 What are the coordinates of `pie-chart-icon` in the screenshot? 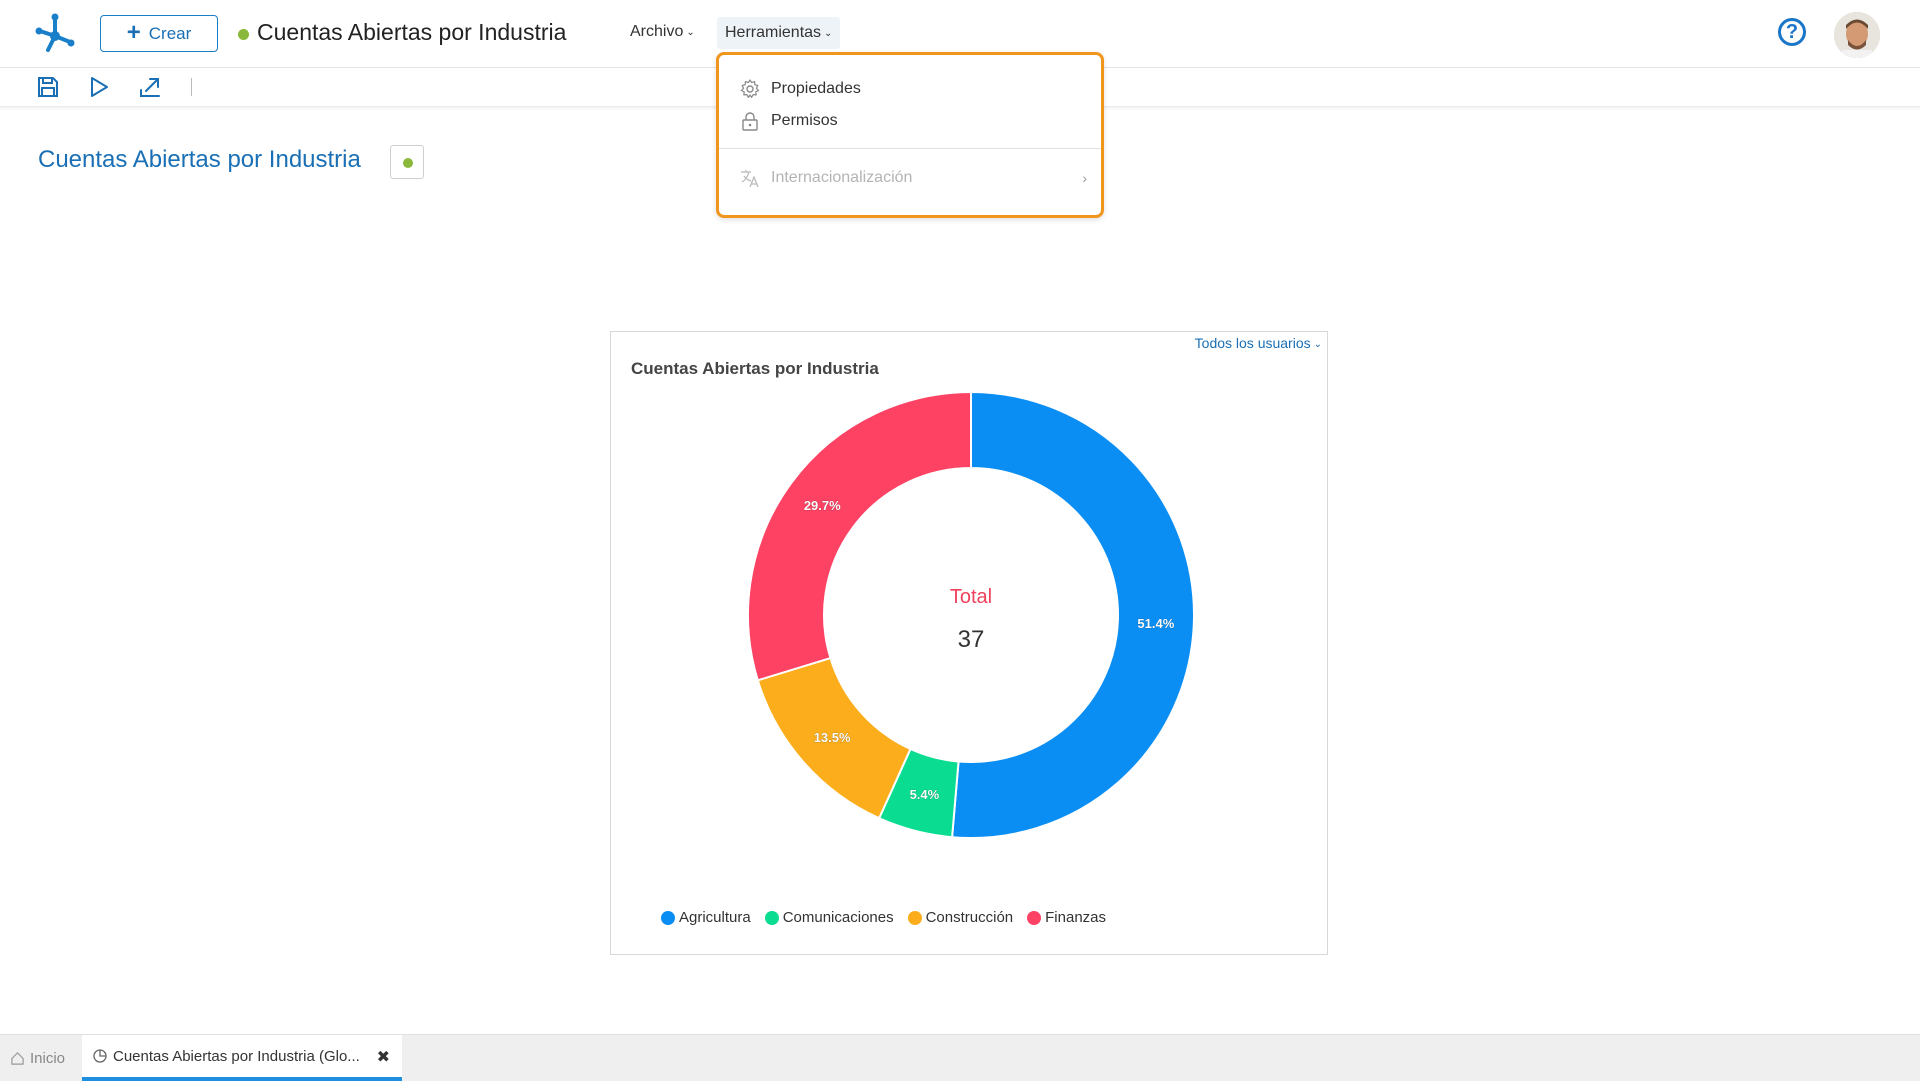 It's located at (100, 1056).